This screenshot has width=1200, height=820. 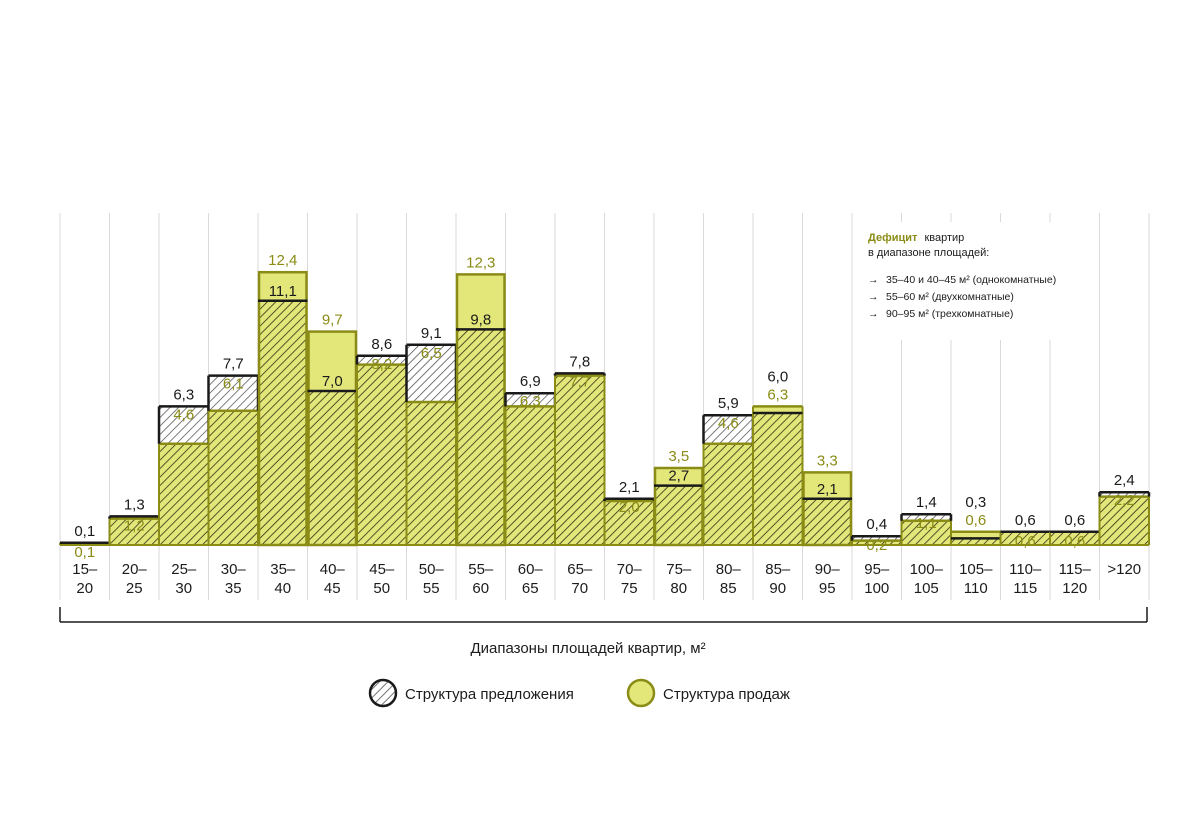 What do you see at coordinates (134, 525) in the screenshot?
I see `label-sales-value: 1,2` at bounding box center [134, 525].